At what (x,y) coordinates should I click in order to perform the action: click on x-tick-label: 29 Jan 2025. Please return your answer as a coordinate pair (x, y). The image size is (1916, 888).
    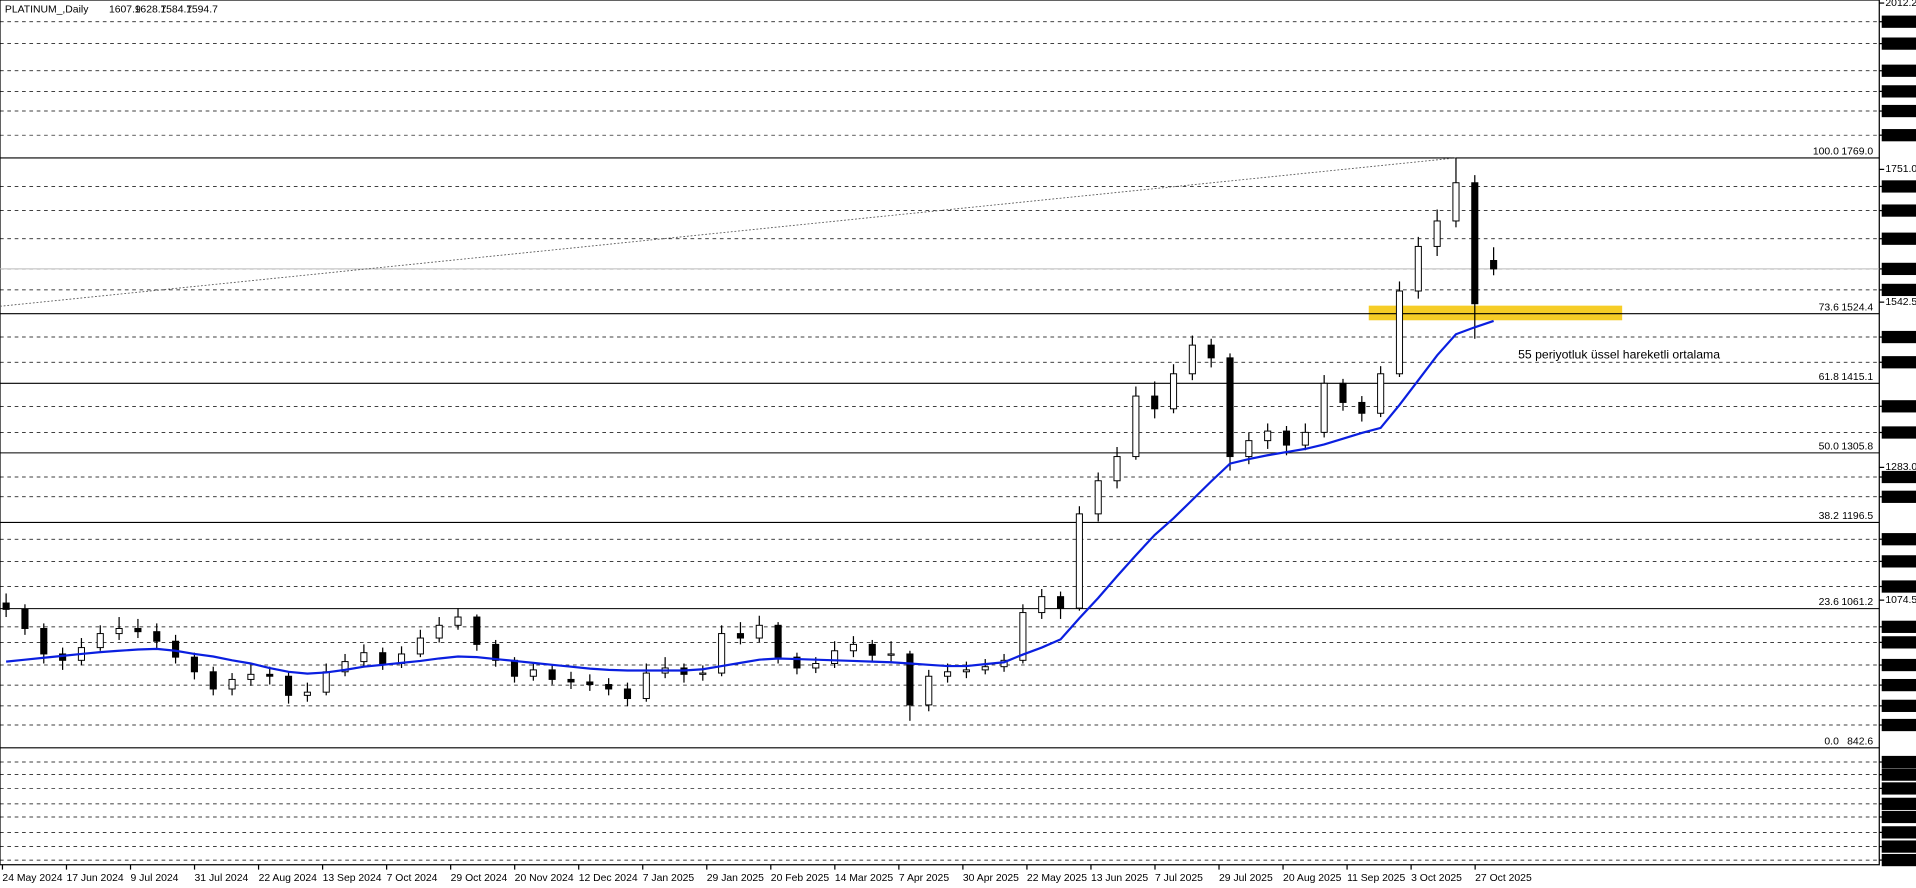
    Looking at the image, I should click on (735, 878).